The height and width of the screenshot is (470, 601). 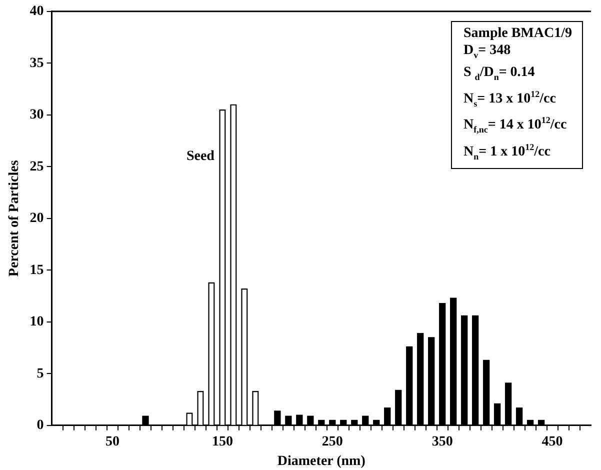 What do you see at coordinates (37, 115) in the screenshot?
I see `y-tick-label: 30` at bounding box center [37, 115].